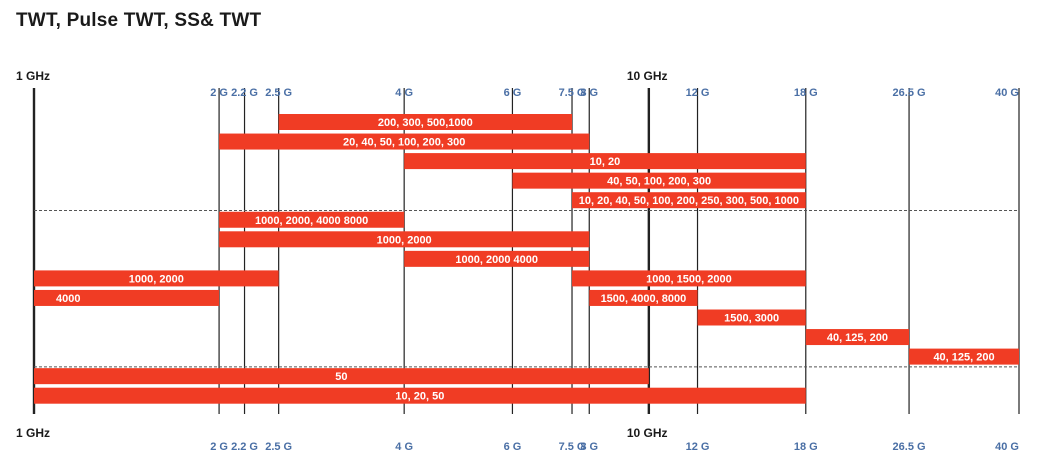 Image resolution: width=1056 pixels, height=472 pixels. I want to click on bar-label-16: 10, 20, 50, so click(419, 397).